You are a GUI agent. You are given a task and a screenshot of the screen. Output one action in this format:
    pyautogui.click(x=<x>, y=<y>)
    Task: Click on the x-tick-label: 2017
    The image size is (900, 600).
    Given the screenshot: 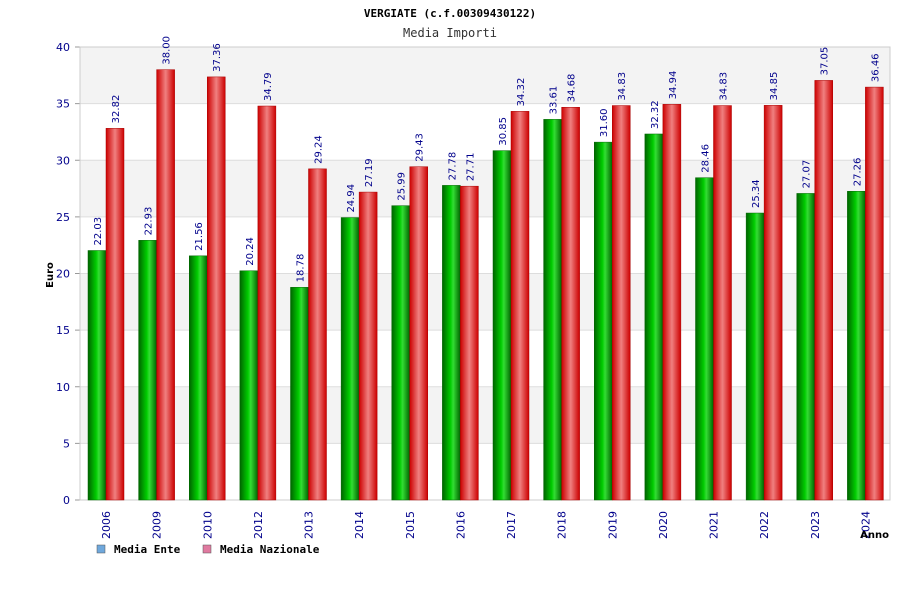 What is the action you would take?
    pyautogui.click(x=511, y=525)
    